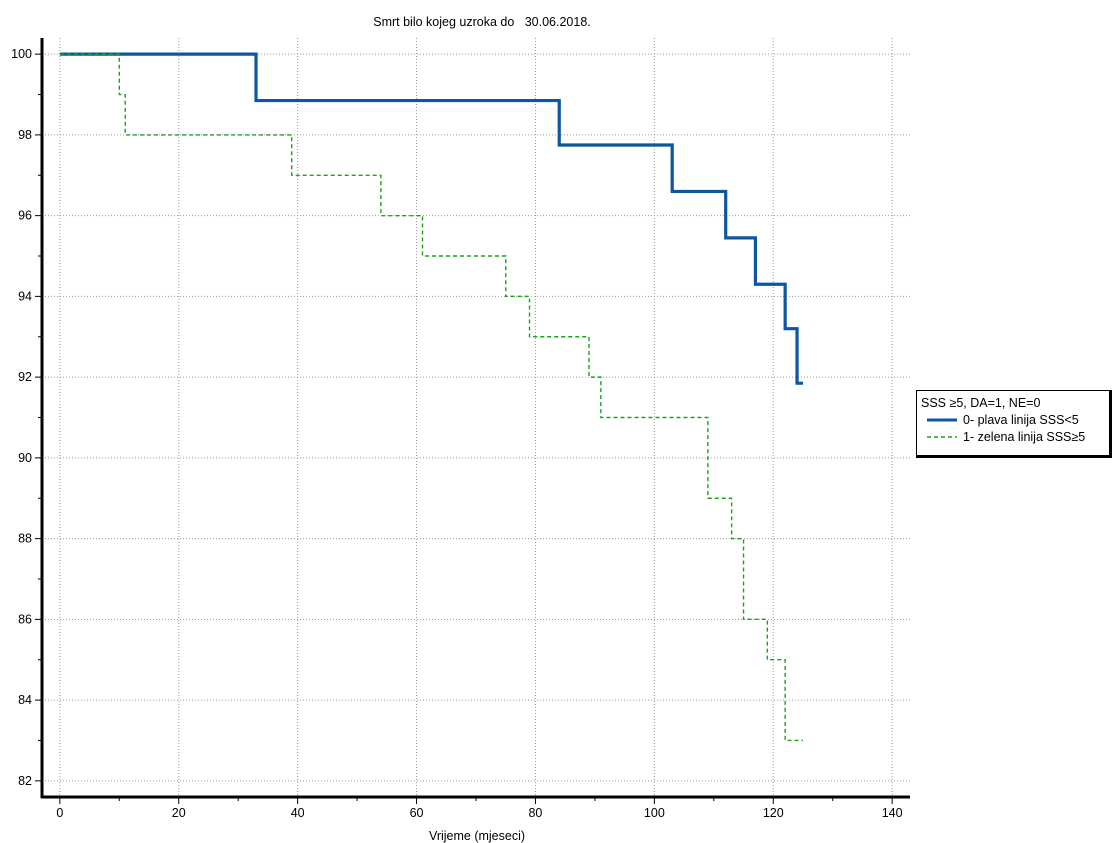 The width and height of the screenshot is (1118, 843). I want to click on y-tick-label-4: 90, so click(25, 458).